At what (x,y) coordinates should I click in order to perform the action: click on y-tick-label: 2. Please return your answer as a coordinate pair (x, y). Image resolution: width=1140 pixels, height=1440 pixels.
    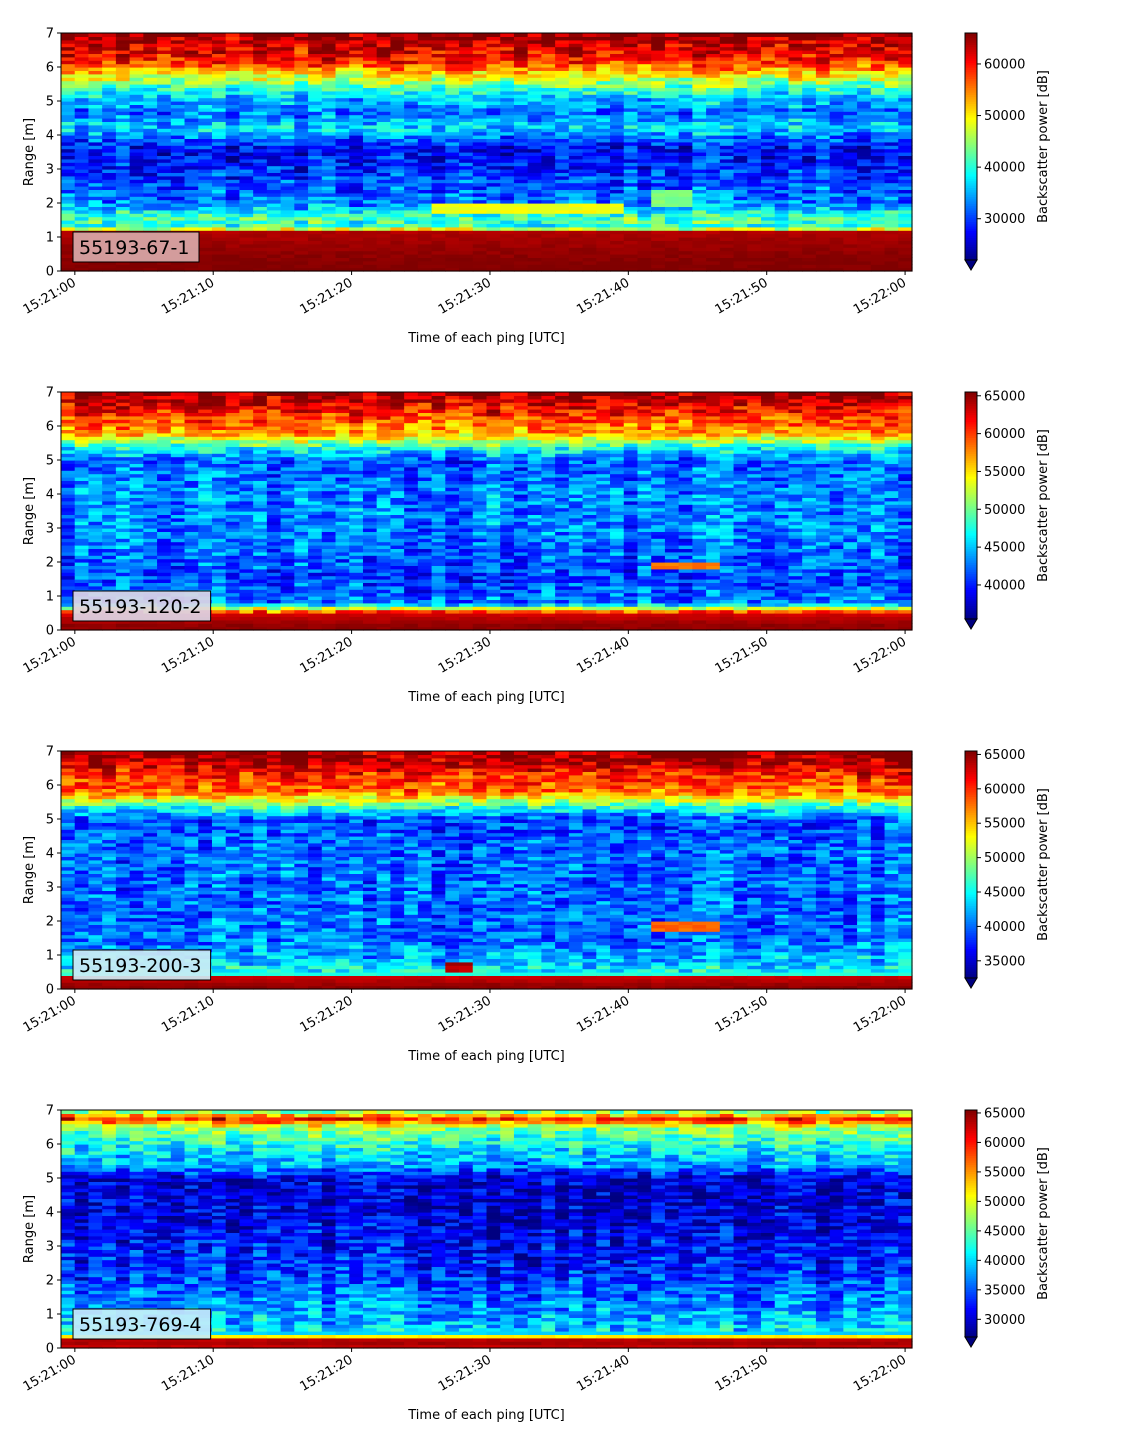
    Looking at the image, I should click on (50, 204).